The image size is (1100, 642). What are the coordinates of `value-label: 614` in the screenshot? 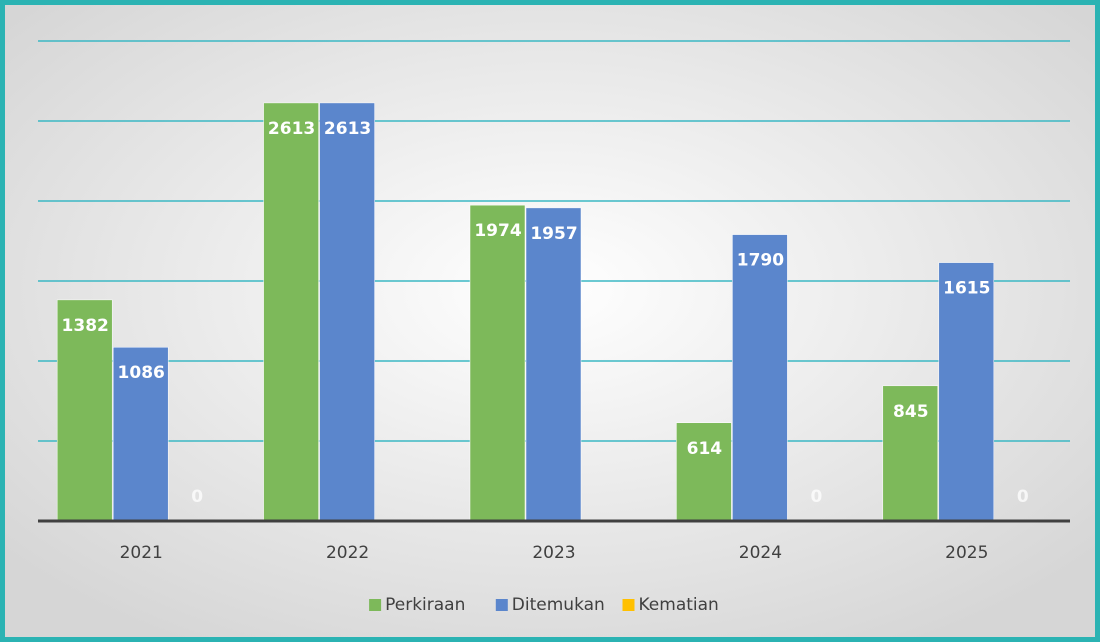 It's located at (705, 449).